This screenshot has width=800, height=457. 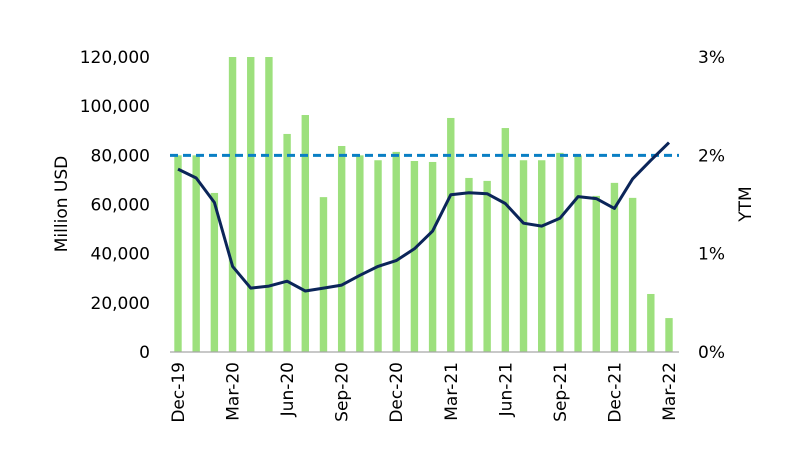 I want to click on y2-tick-label: 3%, so click(x=711, y=58).